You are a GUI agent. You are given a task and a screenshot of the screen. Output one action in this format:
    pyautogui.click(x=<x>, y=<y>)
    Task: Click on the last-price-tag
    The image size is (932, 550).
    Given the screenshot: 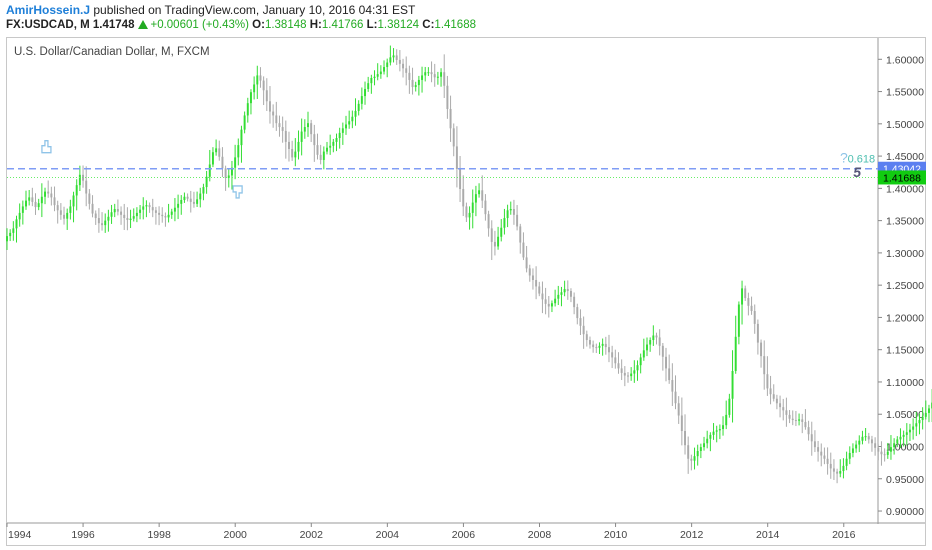 What is the action you would take?
    pyautogui.click(x=902, y=177)
    